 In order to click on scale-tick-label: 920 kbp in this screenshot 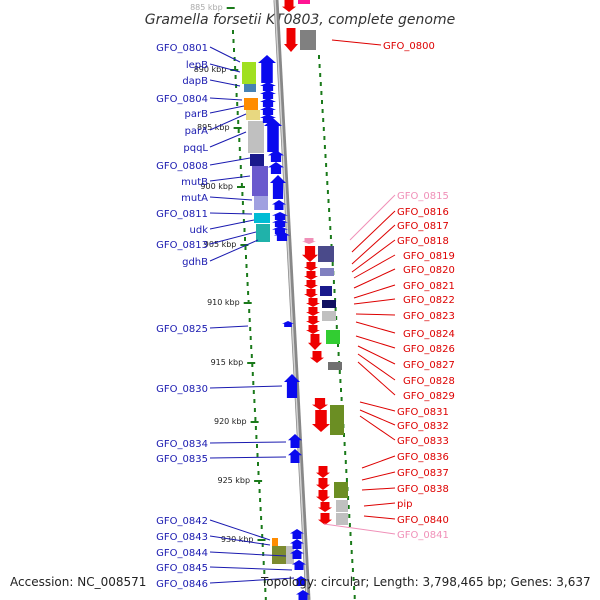, I will do `click(230, 421)`.